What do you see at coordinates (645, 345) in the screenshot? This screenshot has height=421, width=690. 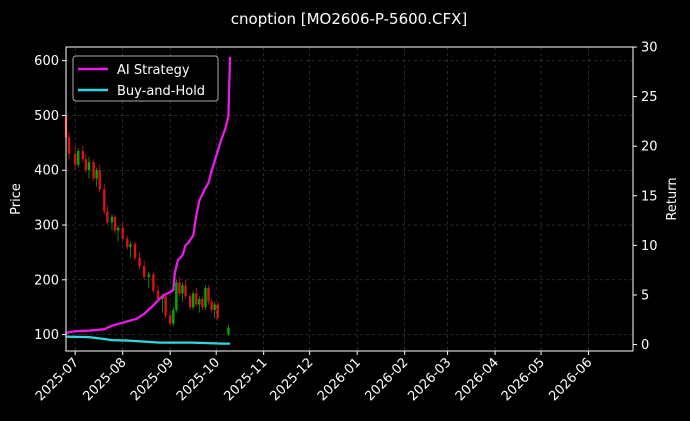 I see `y-right-tick-label: 0` at bounding box center [645, 345].